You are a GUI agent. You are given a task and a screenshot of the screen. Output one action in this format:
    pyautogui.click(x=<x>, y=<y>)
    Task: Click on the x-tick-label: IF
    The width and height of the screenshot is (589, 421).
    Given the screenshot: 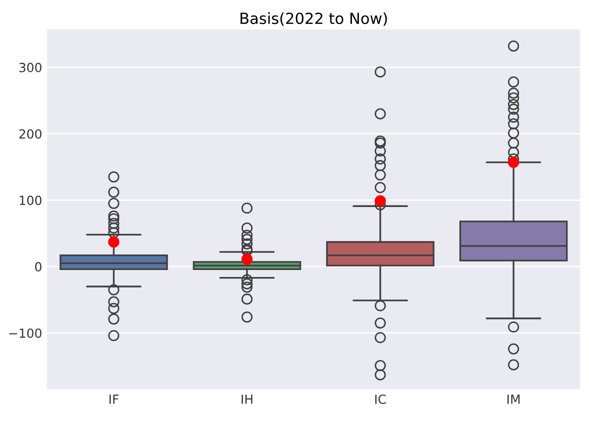 What is the action you would take?
    pyautogui.click(x=114, y=399)
    